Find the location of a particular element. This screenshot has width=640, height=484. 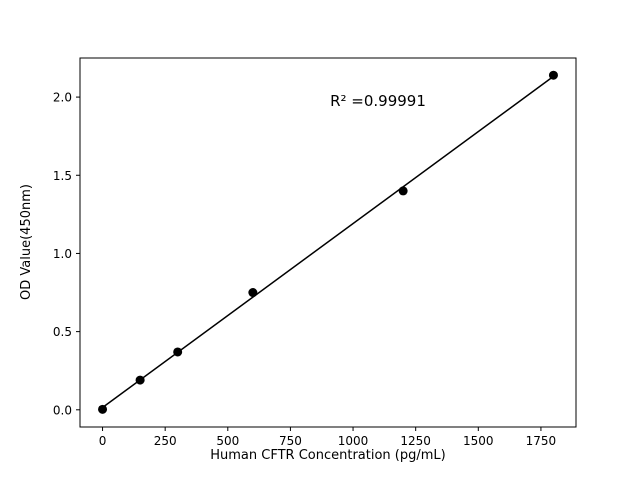

x-tick-label: 250 is located at coordinates (165, 441).